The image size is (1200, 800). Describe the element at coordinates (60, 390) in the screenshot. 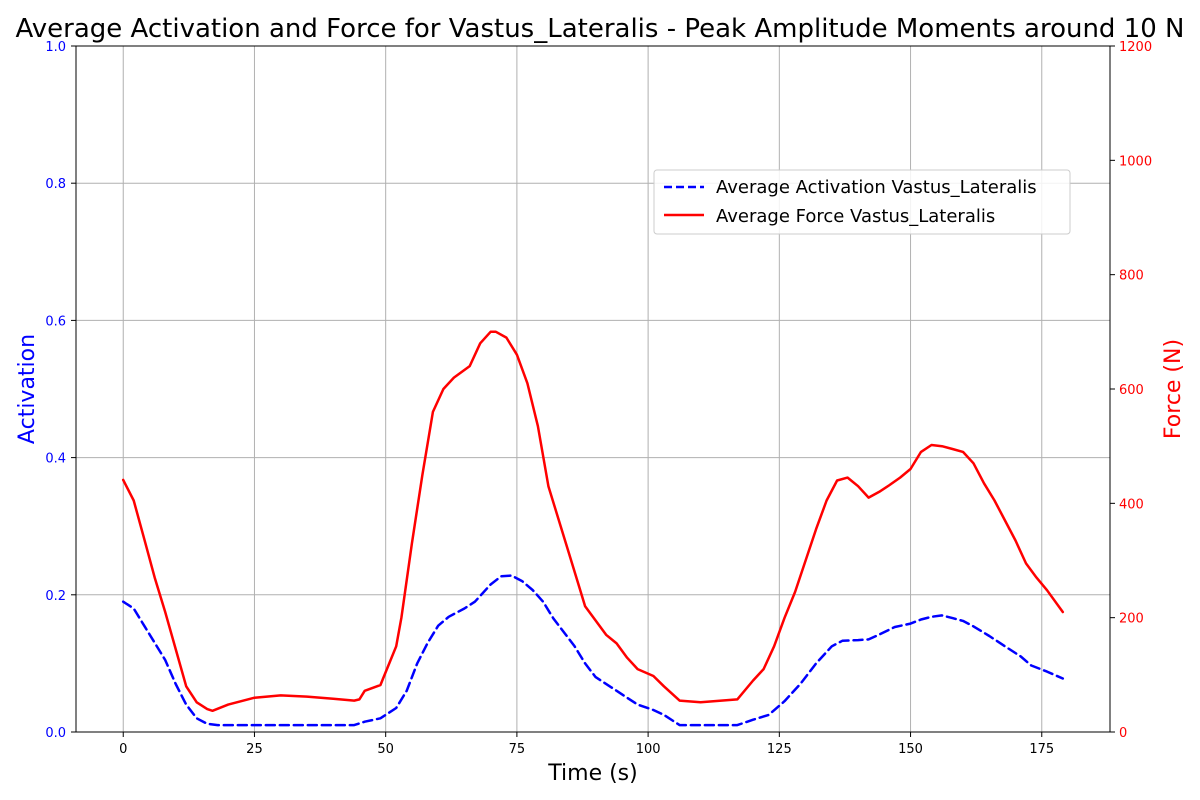

I see `left-axis-ticks: 0.0 0.2 0.4 0.6 0.8 1.0` at that location.